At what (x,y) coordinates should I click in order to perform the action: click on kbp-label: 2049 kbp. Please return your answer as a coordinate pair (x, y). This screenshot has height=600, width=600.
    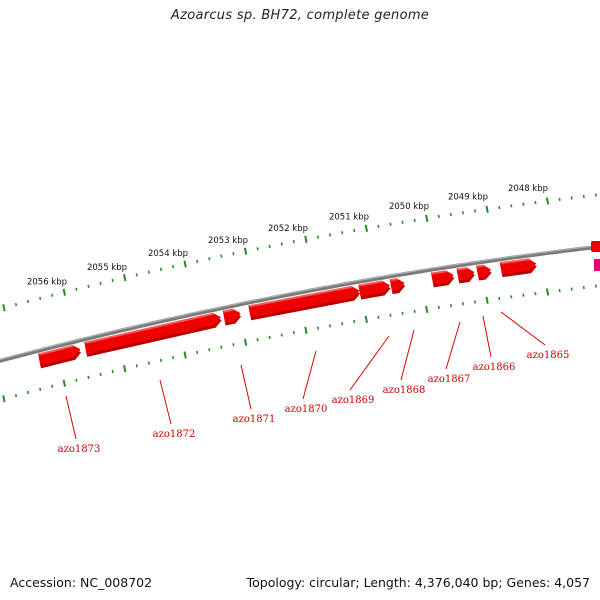
    Looking at the image, I should click on (468, 198).